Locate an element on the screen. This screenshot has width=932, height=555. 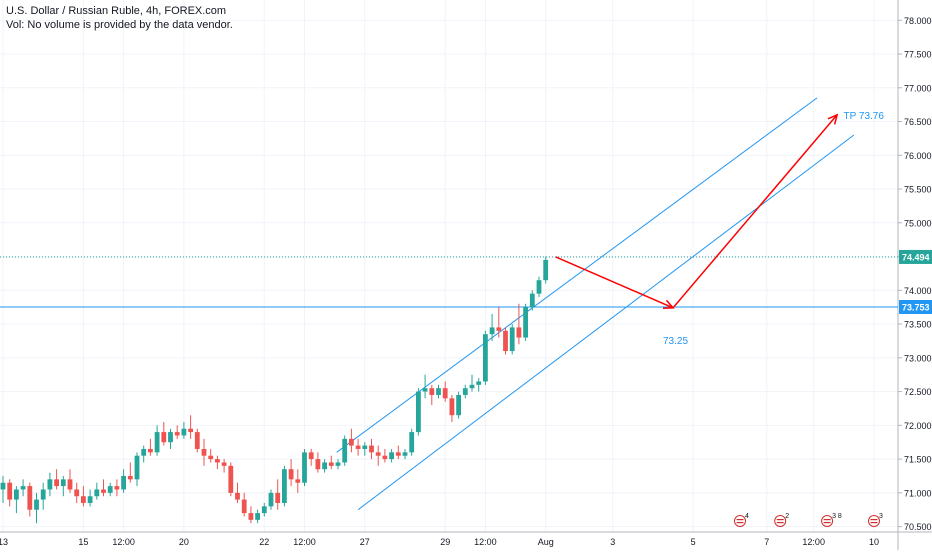
event-flag-icon: 3 8 is located at coordinates (831, 520).